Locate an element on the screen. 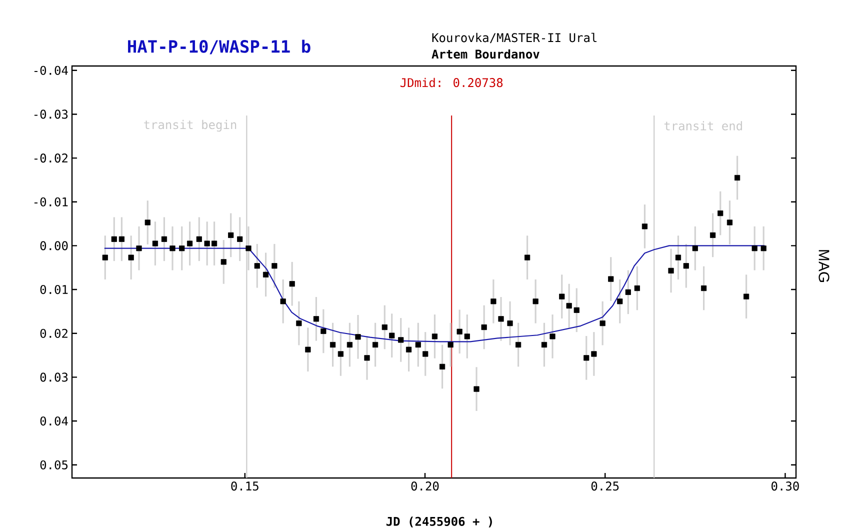  y-tick-label: -0.03 is located at coordinates (51, 114).